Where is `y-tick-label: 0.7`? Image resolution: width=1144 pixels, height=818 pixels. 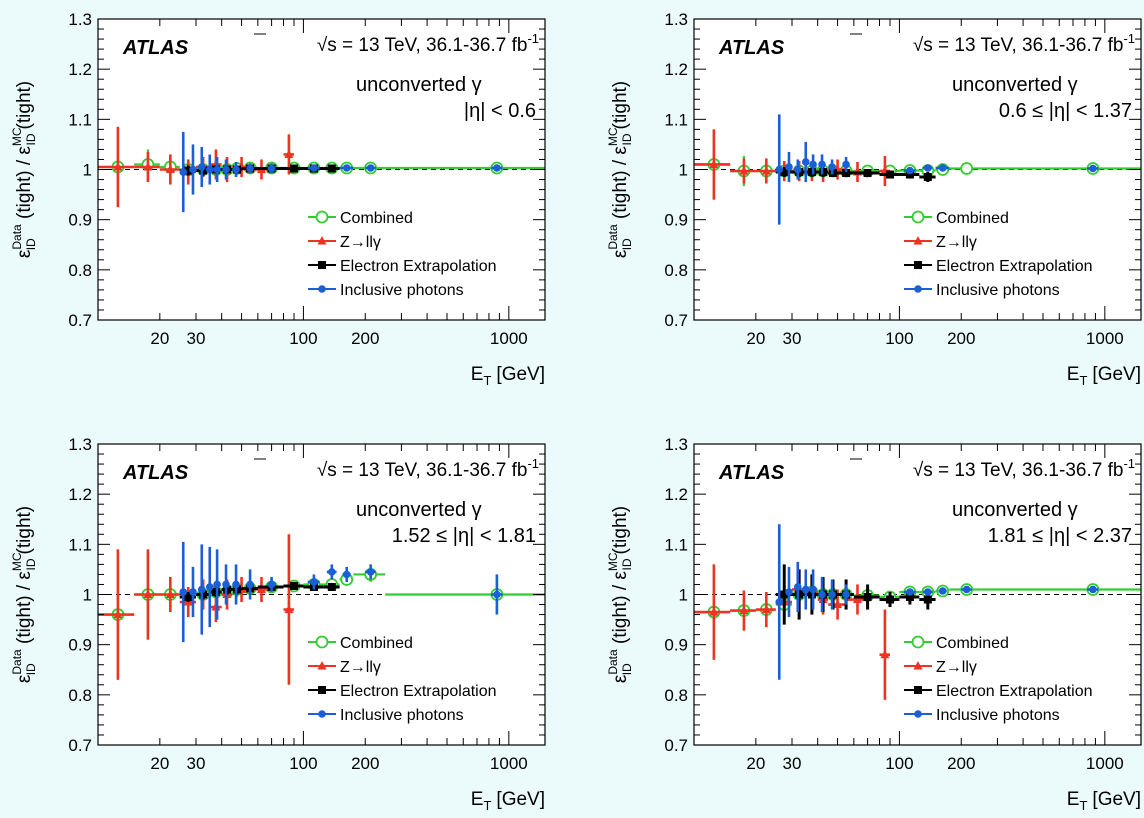 y-tick-label: 0.7 is located at coordinates (80, 745).